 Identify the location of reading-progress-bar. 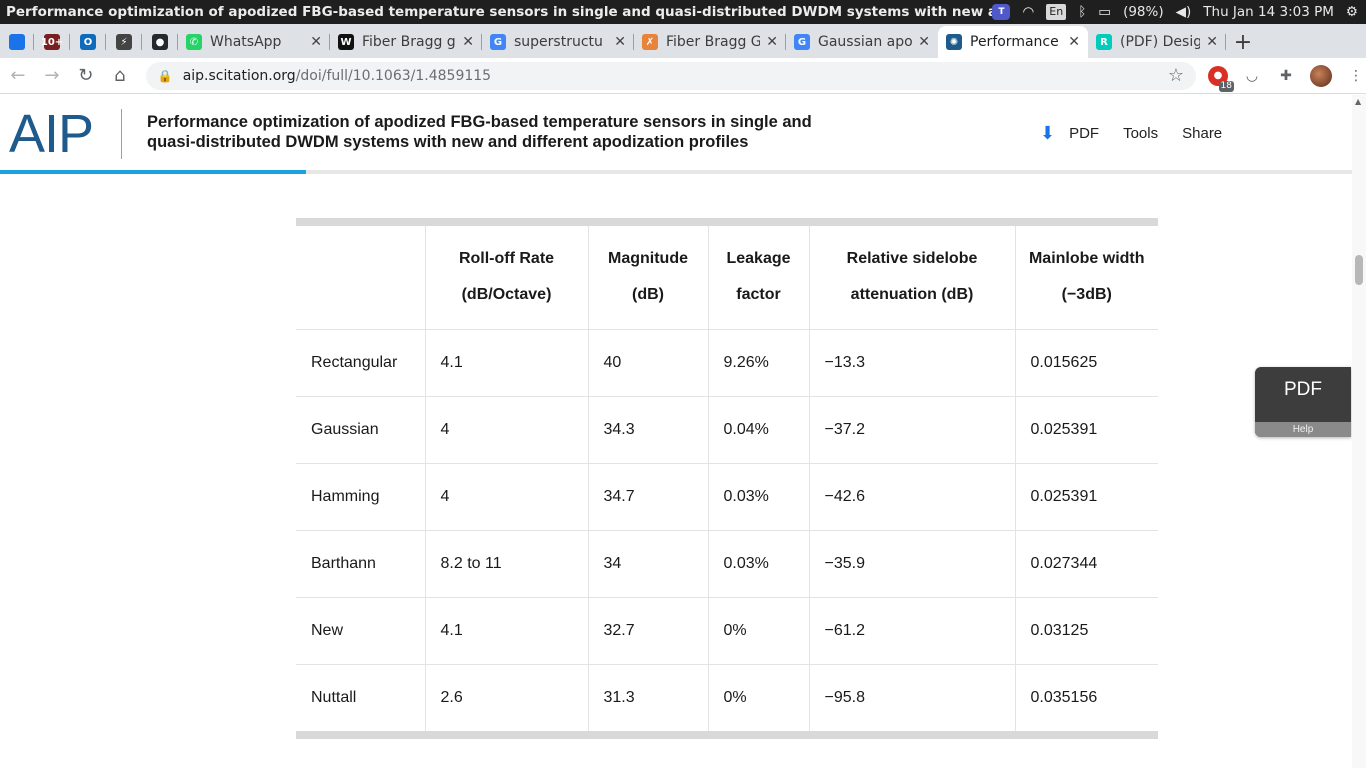
(676, 172).